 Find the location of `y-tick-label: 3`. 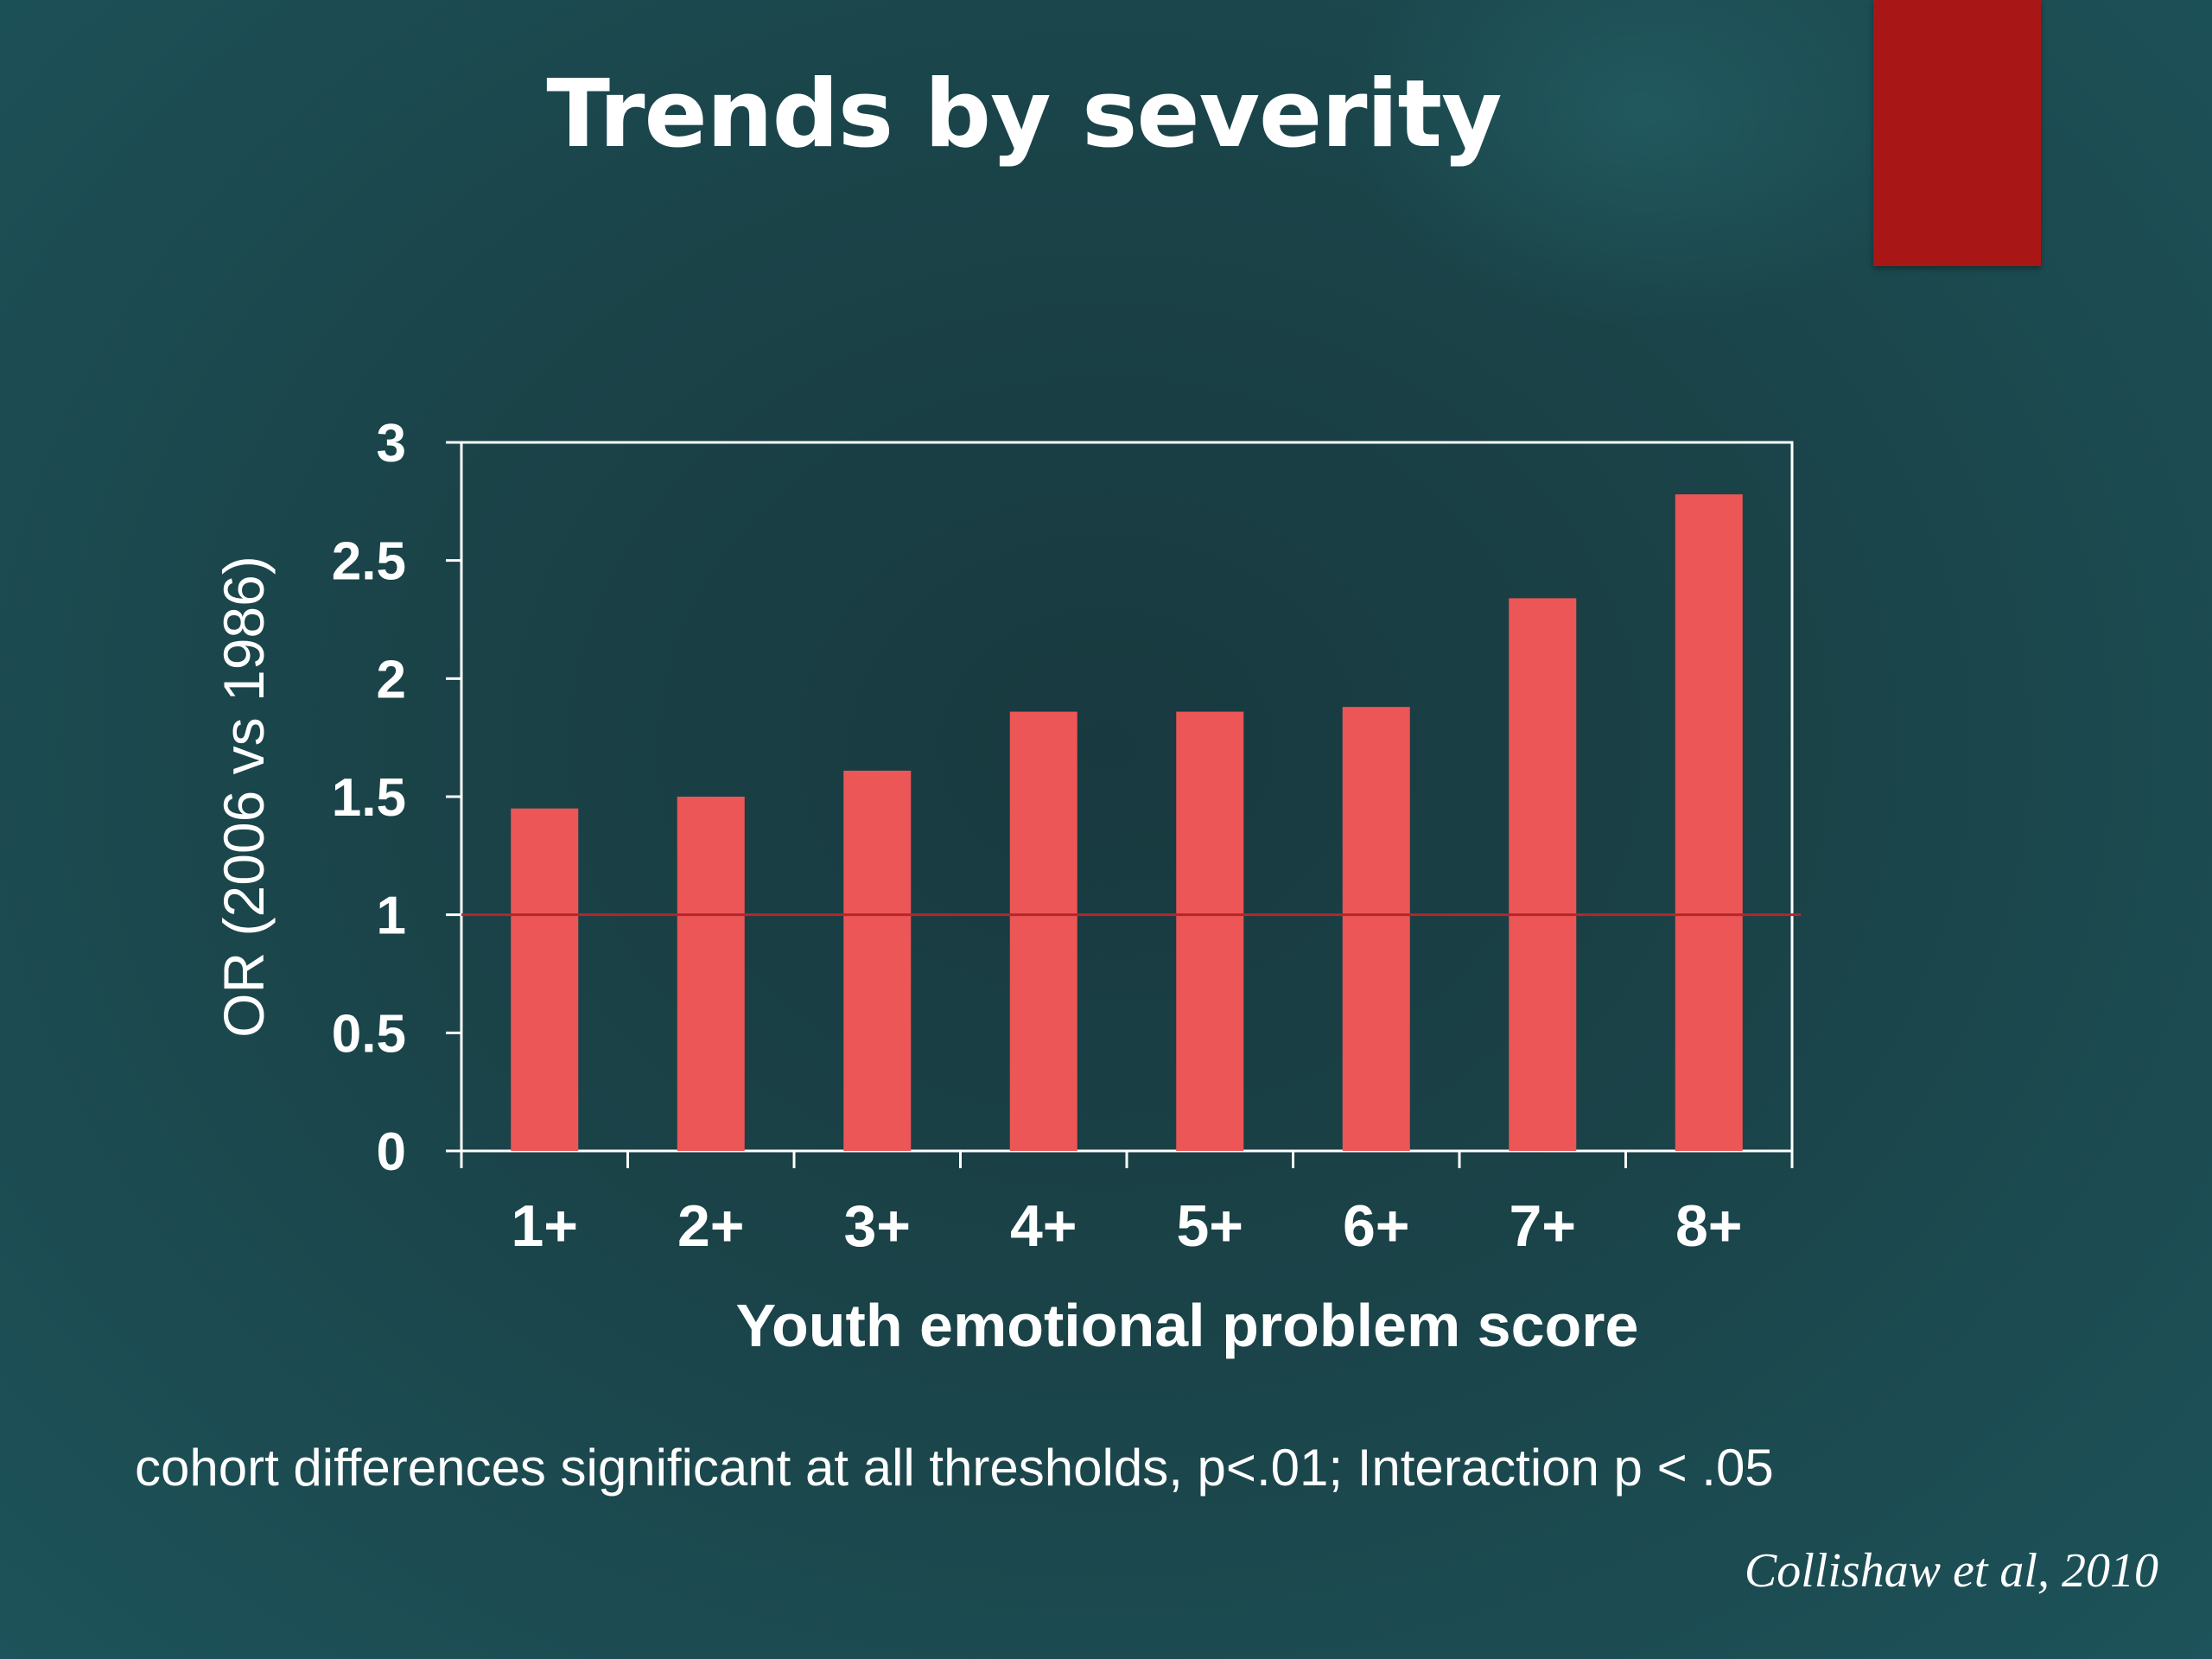

y-tick-label: 3 is located at coordinates (391, 444).